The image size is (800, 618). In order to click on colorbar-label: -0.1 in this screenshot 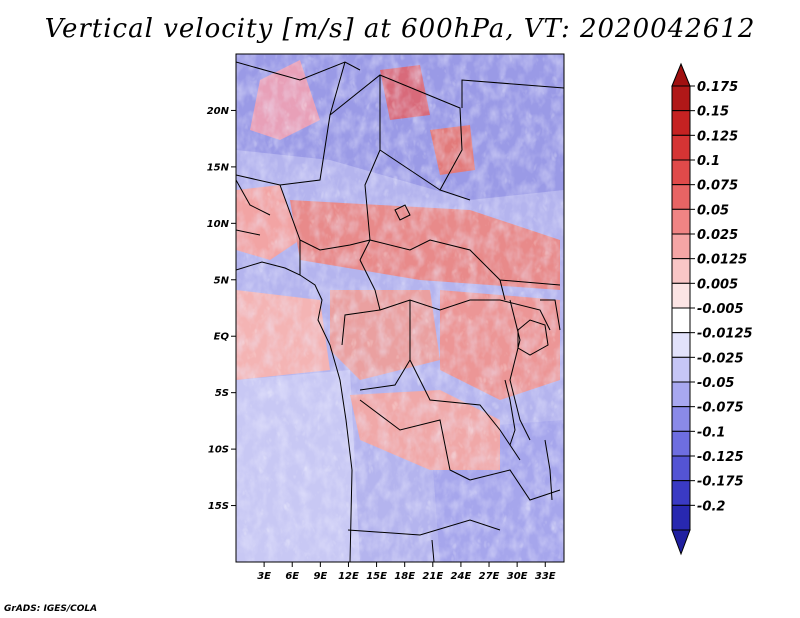, I will do `click(711, 432)`.